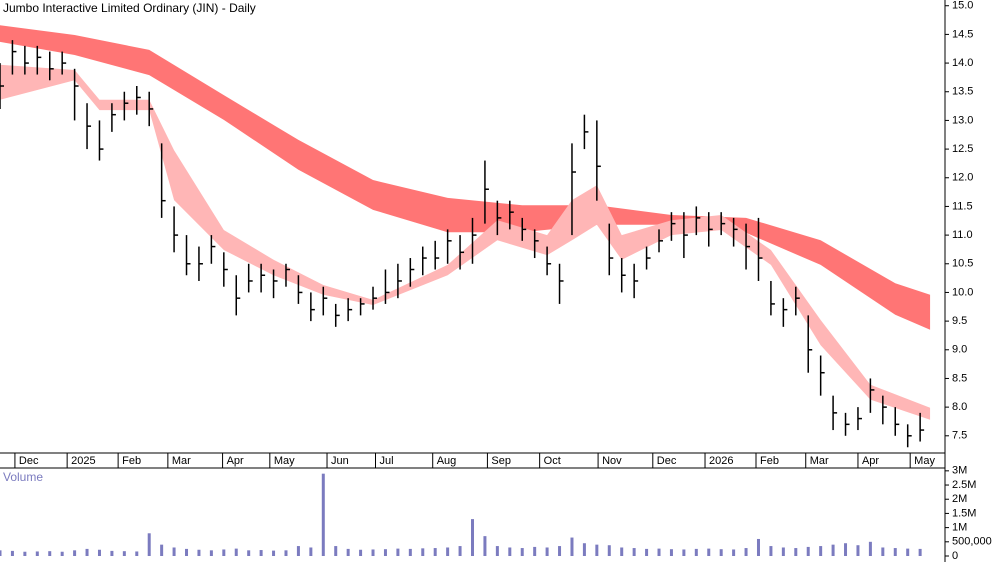 This screenshot has height=562, width=1000. Describe the element at coordinates (387, 461) in the screenshot. I see `x-tick-label: Jul` at that location.